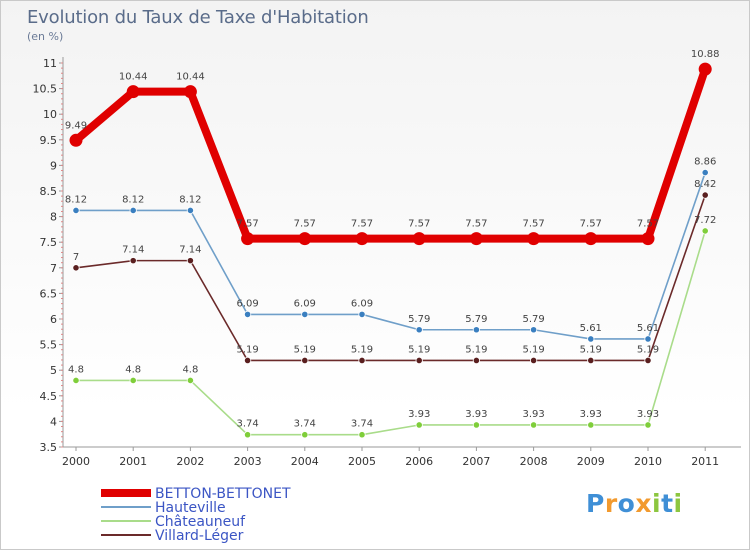  Describe the element at coordinates (200, 522) in the screenshot. I see `legend-label: Châteauneuf` at that location.